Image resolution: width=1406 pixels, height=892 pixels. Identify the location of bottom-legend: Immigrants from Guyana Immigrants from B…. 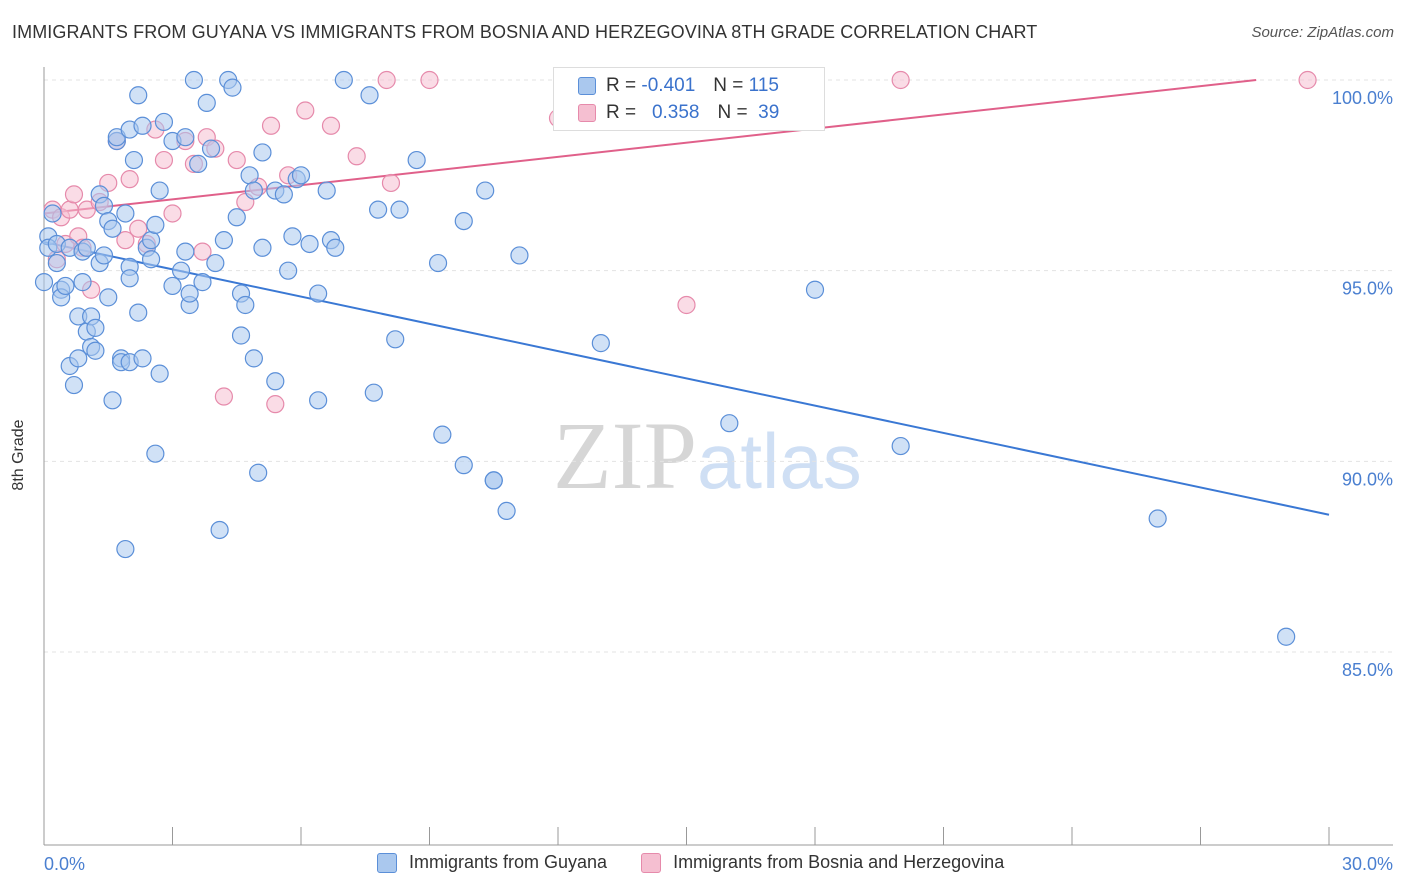
(707, 862).